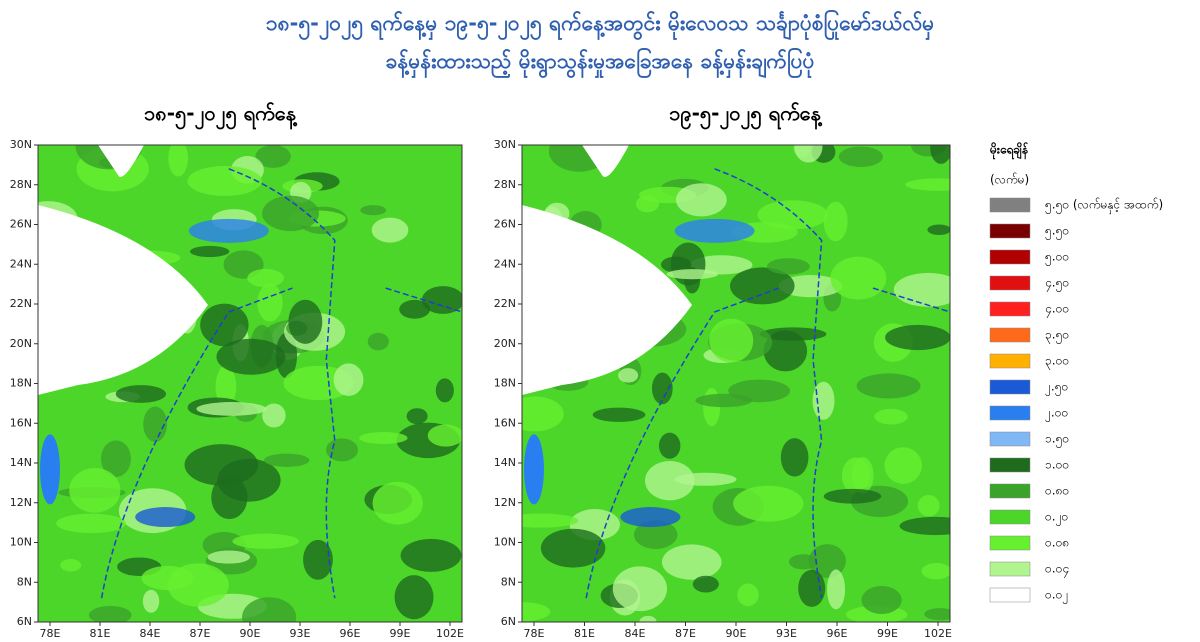  I want to click on legend-label: ၅.၅၀ (လက်မနှင့် အထက်), so click(1104, 206).